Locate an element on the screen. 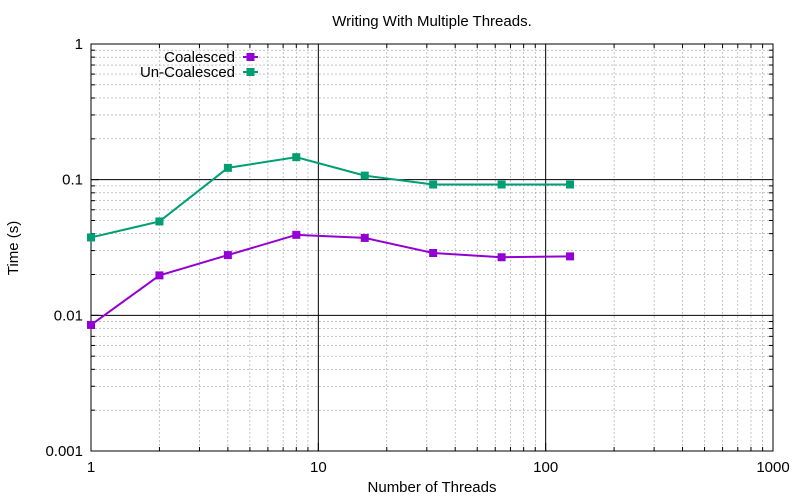  x-tick-label: 1000 is located at coordinates (772, 467).